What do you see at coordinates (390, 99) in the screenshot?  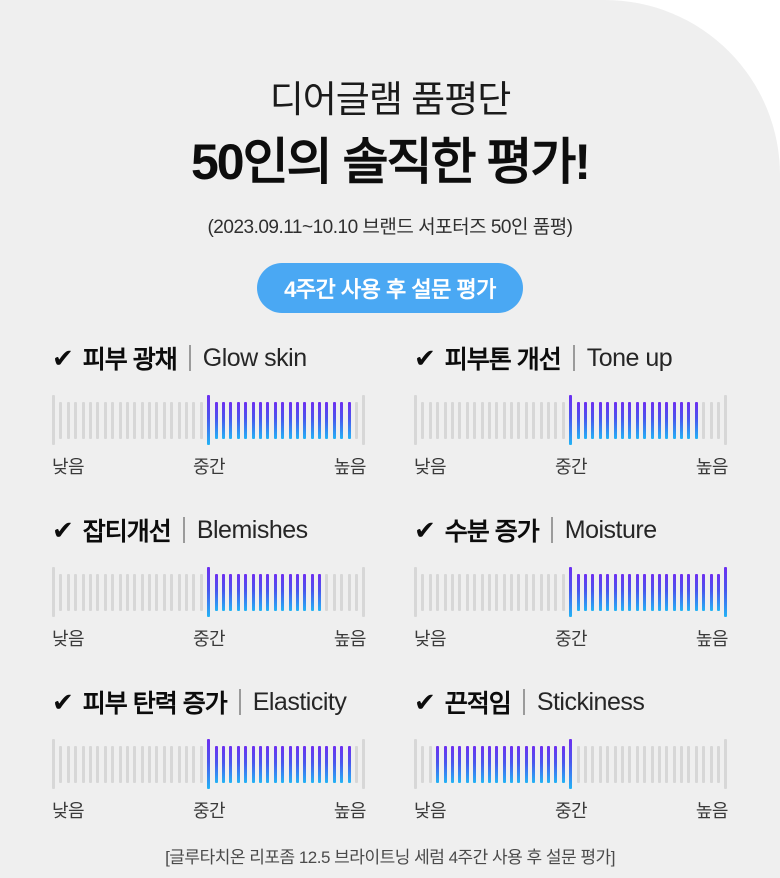 I see `page-title-line1: 디어글램 품평단` at bounding box center [390, 99].